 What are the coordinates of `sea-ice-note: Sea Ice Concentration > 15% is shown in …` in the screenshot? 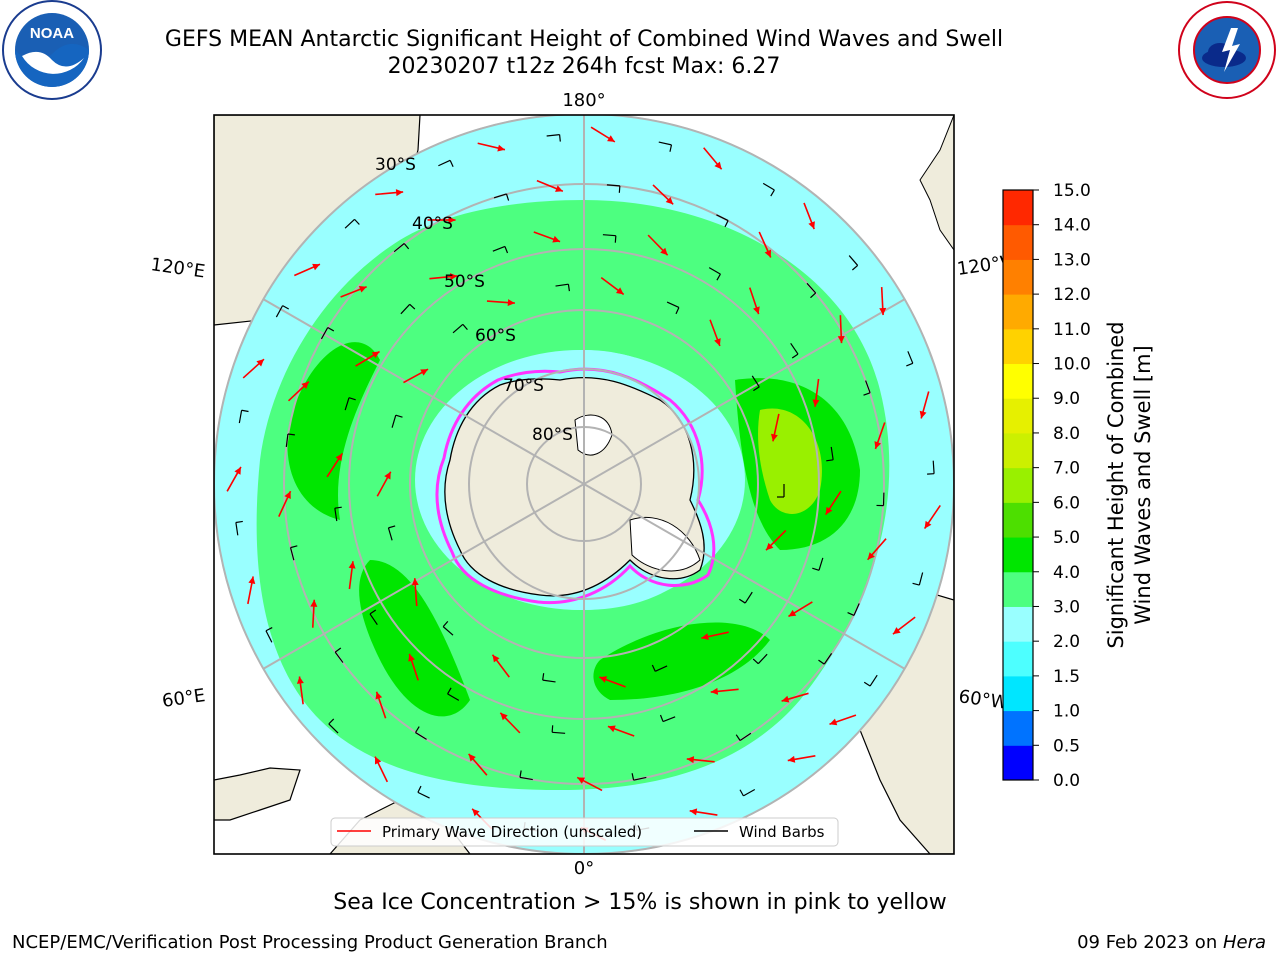 It's located at (640, 902).